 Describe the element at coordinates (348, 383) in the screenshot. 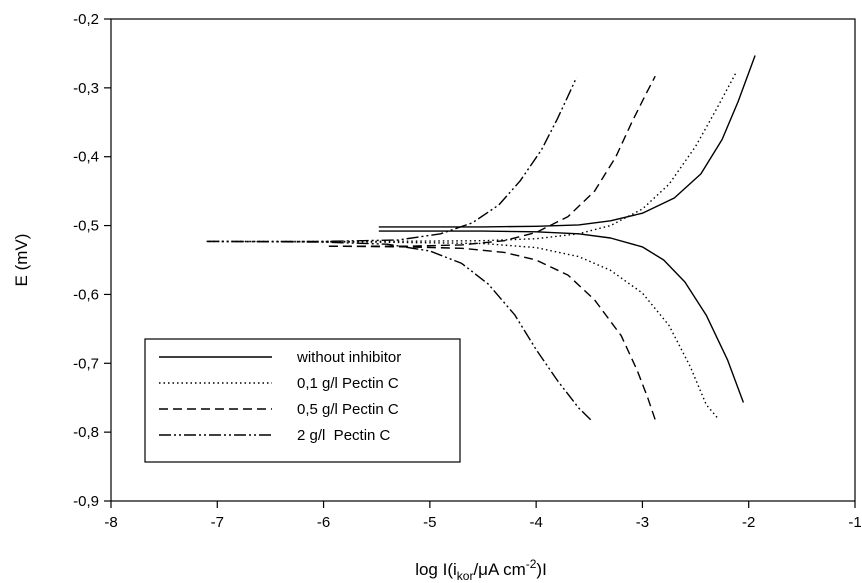

I see `legend-label: 0,1 g/l Pectin C` at that location.